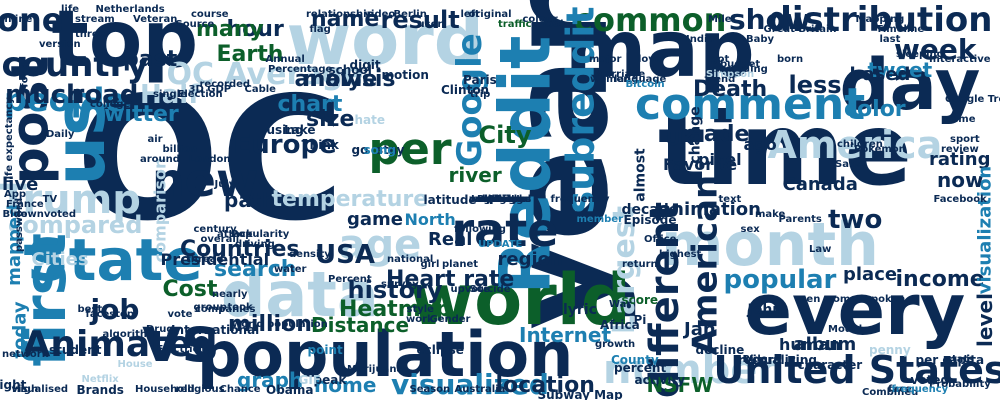  Describe the element at coordinates (180, 314) in the screenshot. I see `word-vote: vote` at that location.